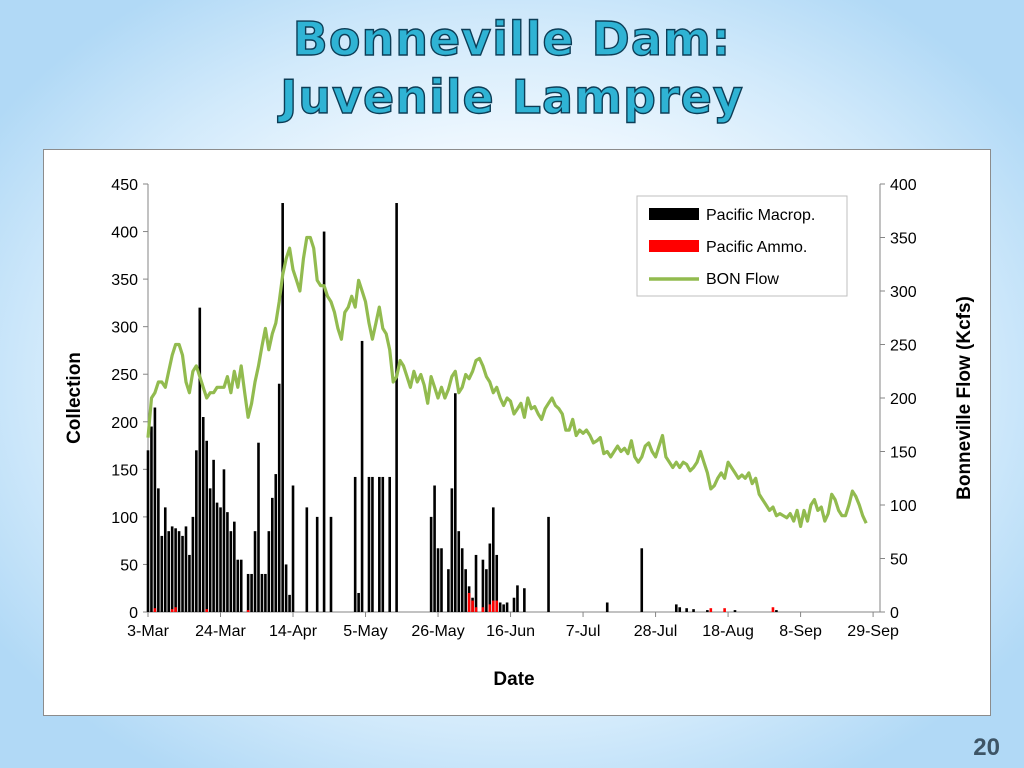  I want to click on x-tick-label: 3-Mar, so click(148, 631).